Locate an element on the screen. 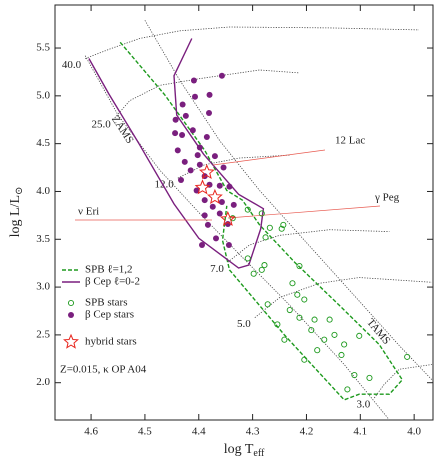 The height and width of the screenshot is (468, 436). legend-label: SPB ℓ=1,2 is located at coordinates (109, 270).